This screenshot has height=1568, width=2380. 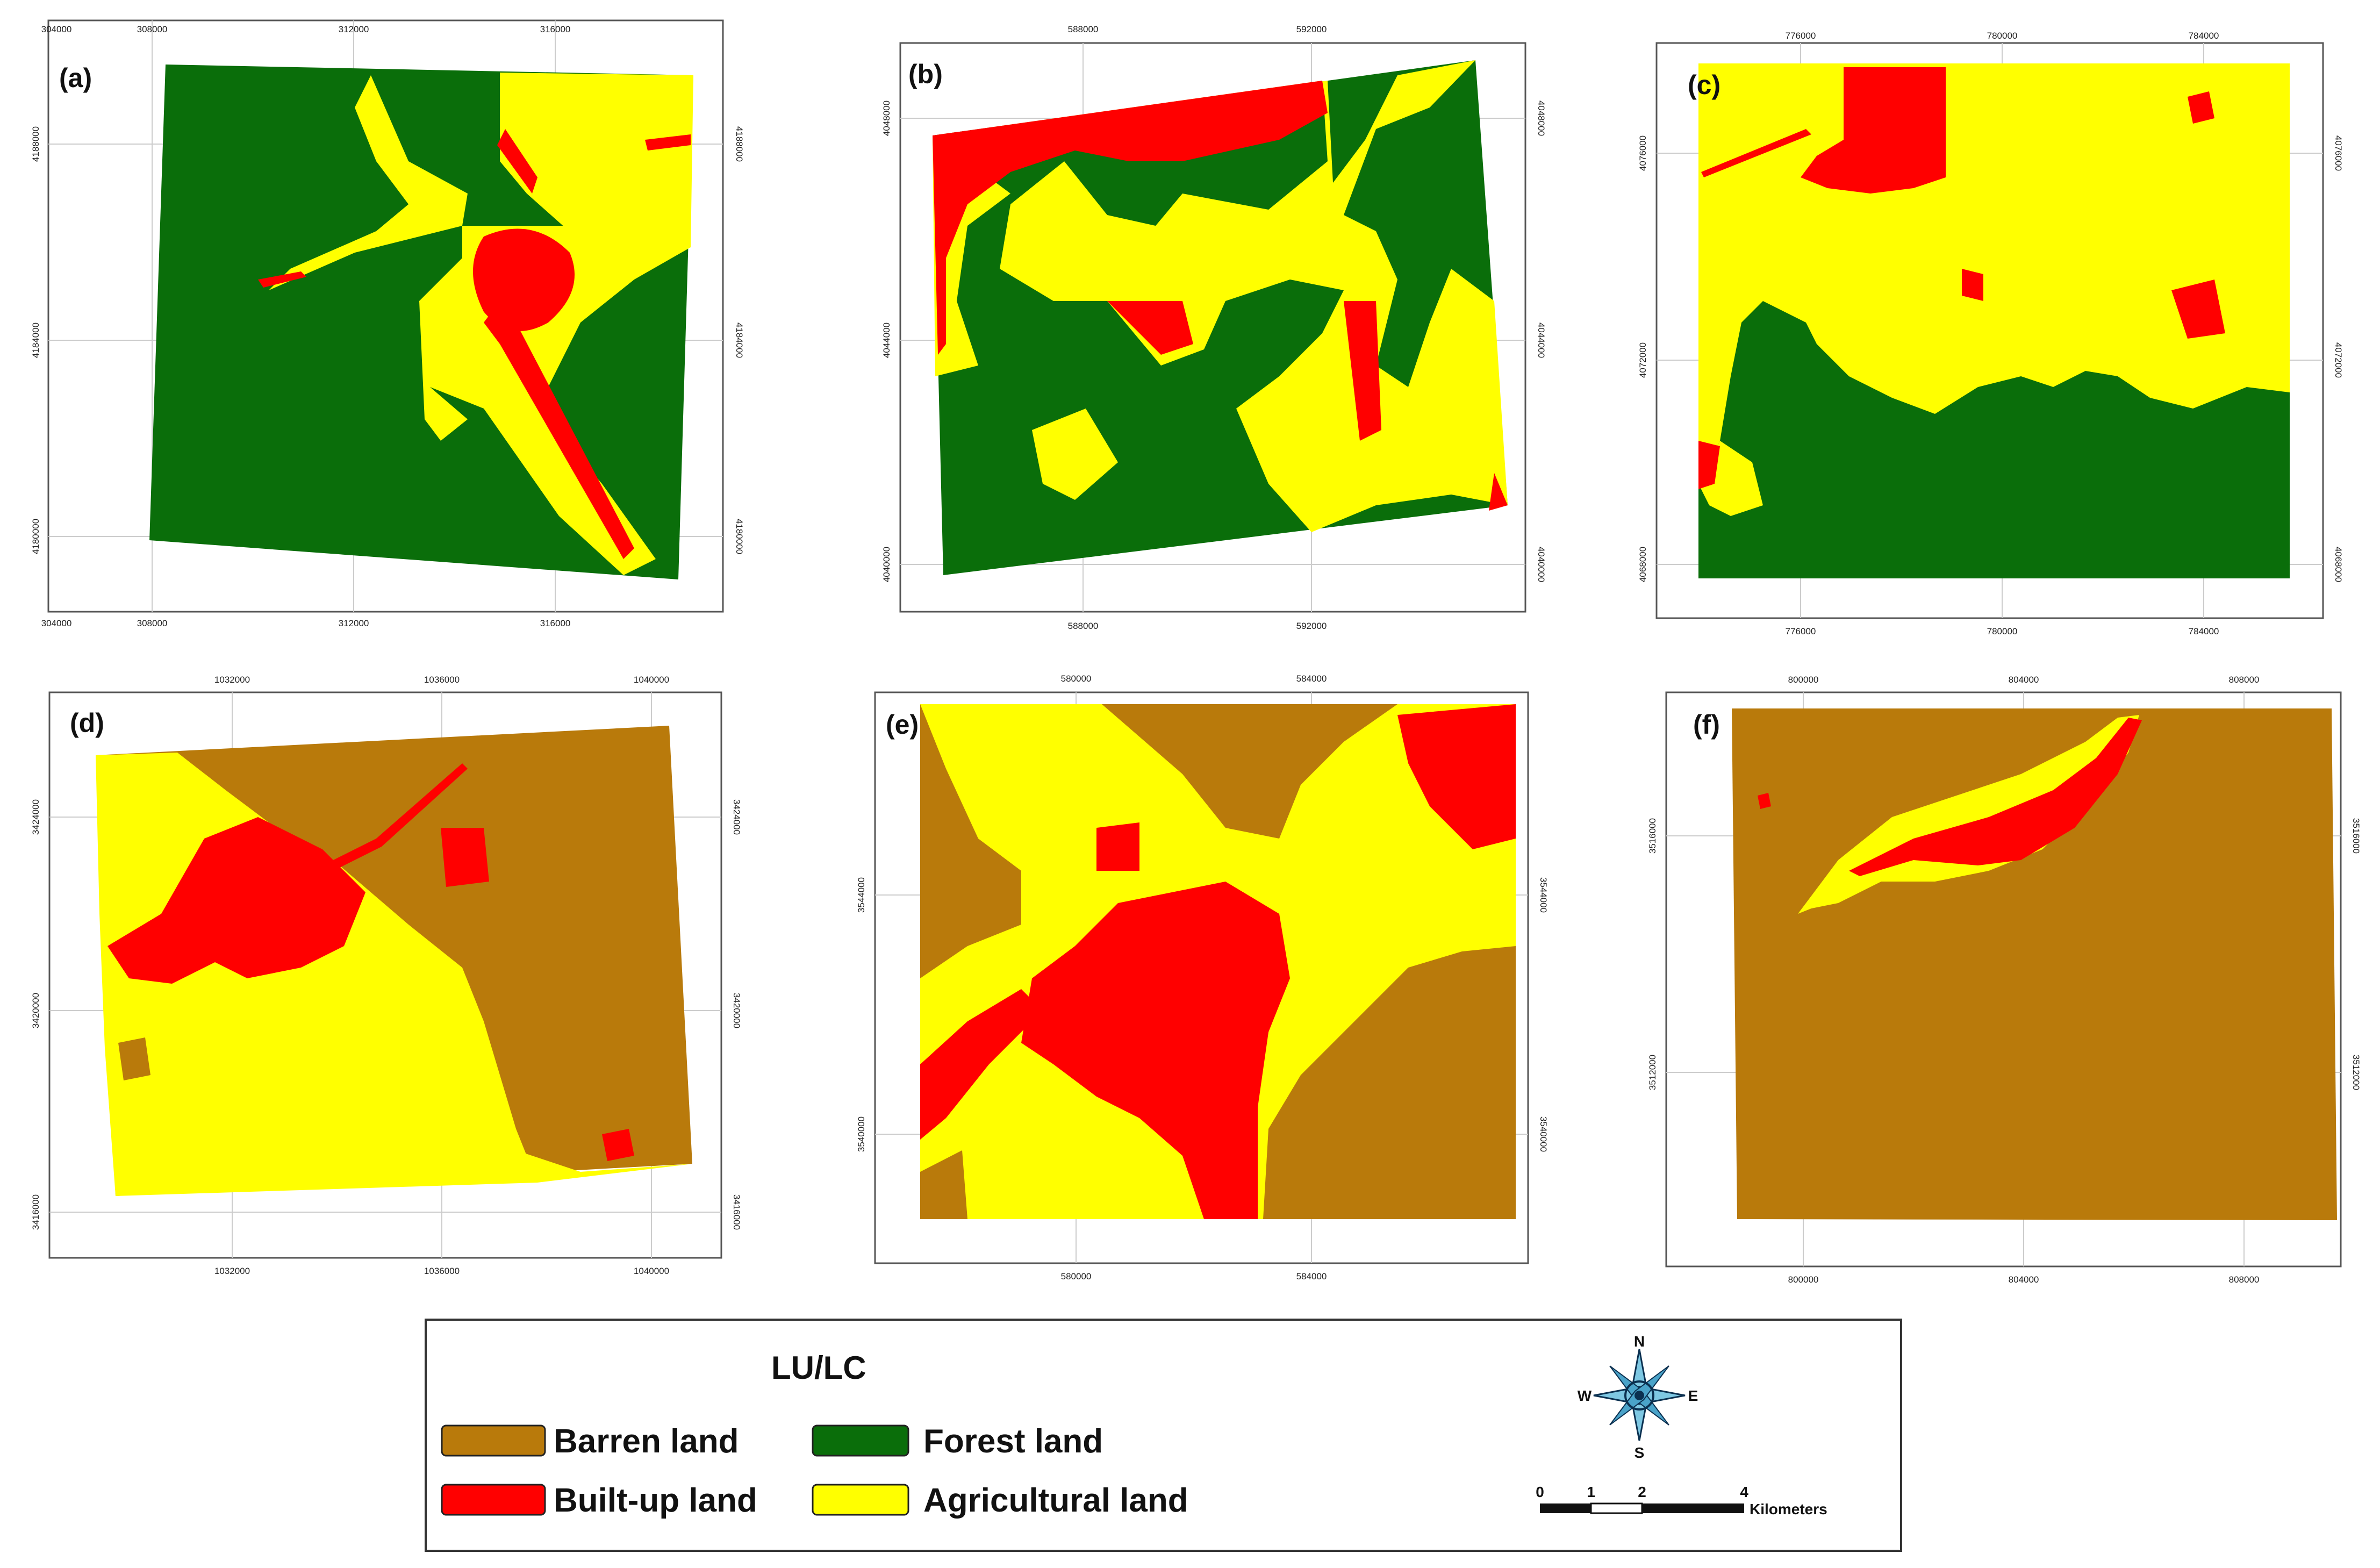 I want to click on tick-label: 4072000, so click(x=2338, y=360).